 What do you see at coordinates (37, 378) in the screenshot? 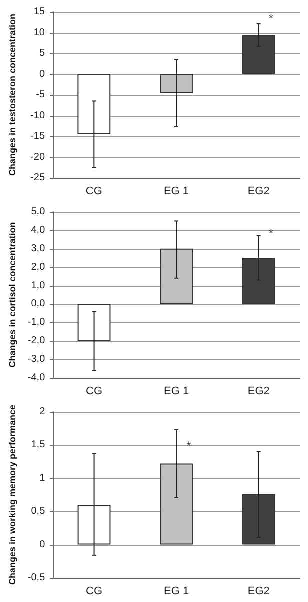
I see `y-tick-label: -4,0` at bounding box center [37, 378].